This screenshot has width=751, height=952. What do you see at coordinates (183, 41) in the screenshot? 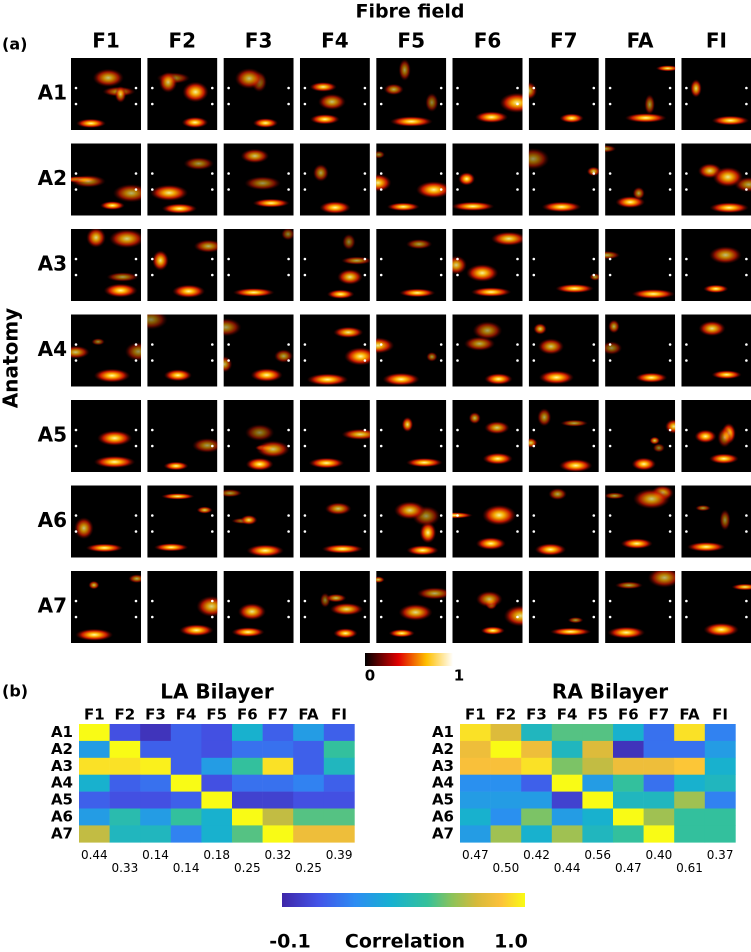
I see `column-header: F2` at bounding box center [183, 41].